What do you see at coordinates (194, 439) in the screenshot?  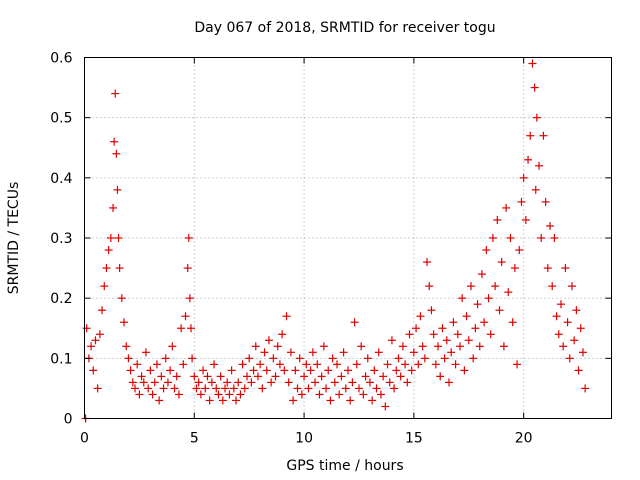 I see `x-tick-label: 5` at bounding box center [194, 439].